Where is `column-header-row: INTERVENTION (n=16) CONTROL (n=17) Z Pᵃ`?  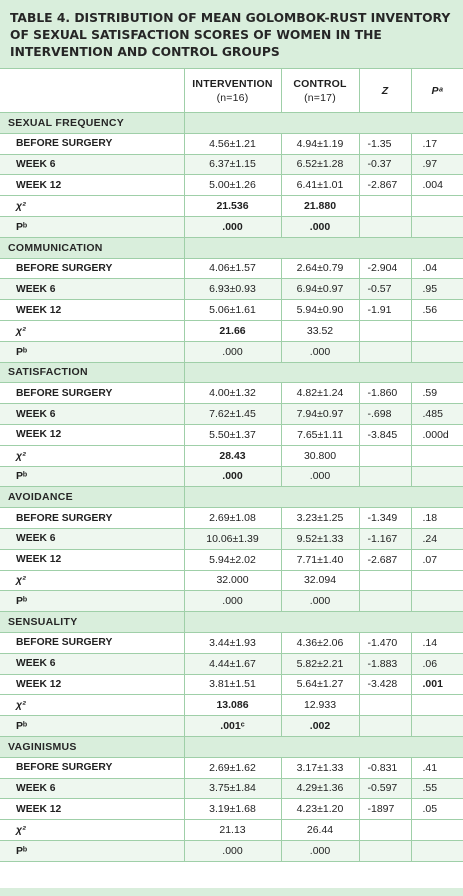
column-header-row: INTERVENTION (n=16) CONTROL (n=17) Z Pᵃ is located at coordinates (231, 90).